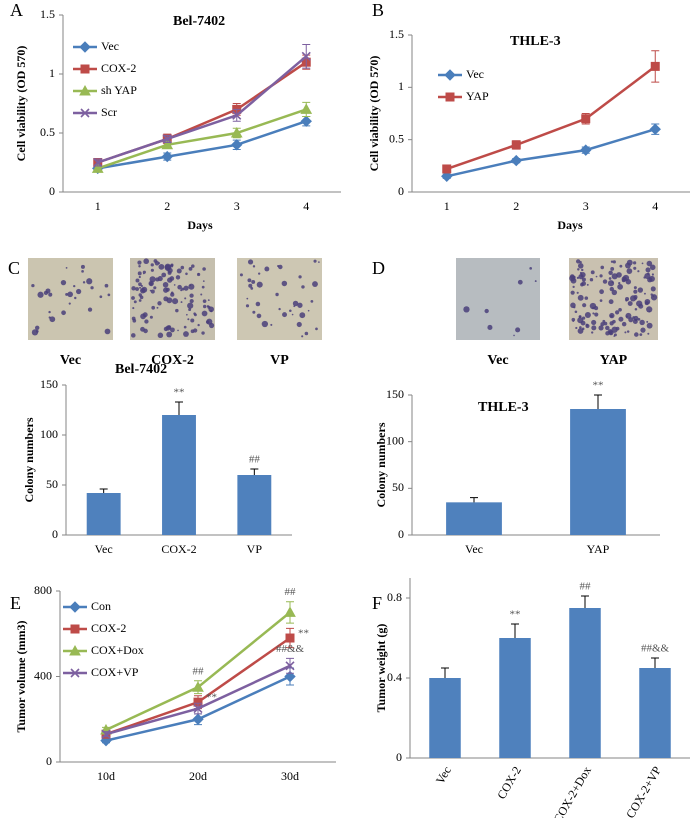  What do you see at coordinates (394, 597) in the screenshot?
I see `y-tick-label: 0.8` at bounding box center [394, 597].